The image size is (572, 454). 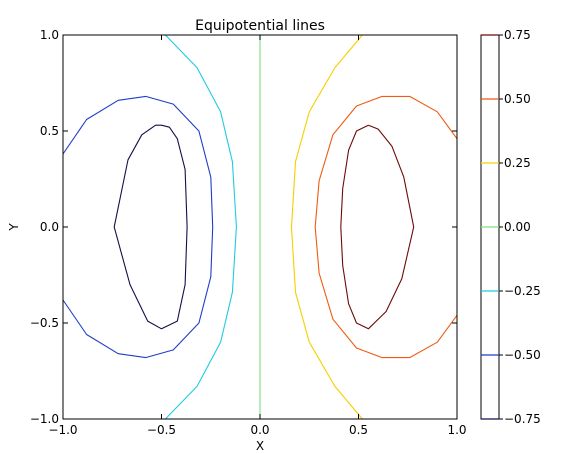 I want to click on x-tick-label: 0.5, so click(x=358, y=430).